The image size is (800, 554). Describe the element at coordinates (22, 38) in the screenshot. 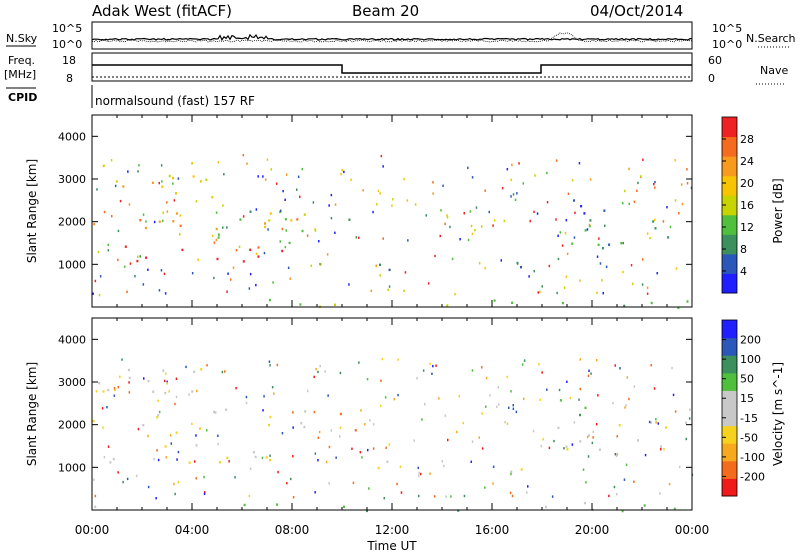

I see `nsky-label: N.Sky` at that location.